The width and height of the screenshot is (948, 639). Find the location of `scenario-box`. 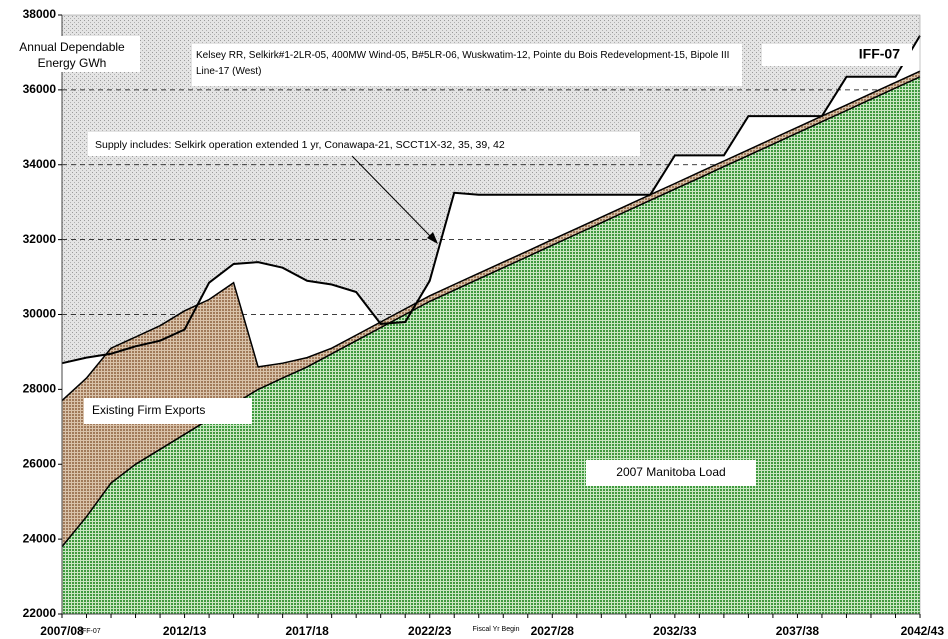

scenario-box is located at coordinates (837, 55).